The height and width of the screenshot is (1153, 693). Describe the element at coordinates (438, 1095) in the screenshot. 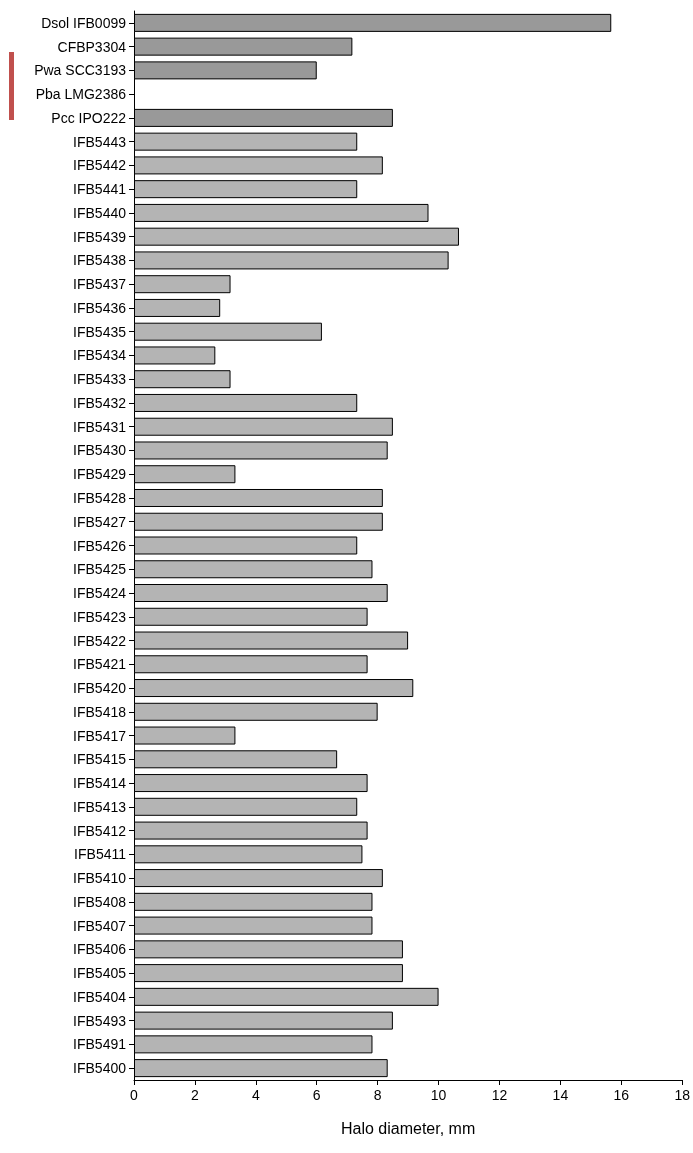

I see `x-tick-label: 10` at that location.